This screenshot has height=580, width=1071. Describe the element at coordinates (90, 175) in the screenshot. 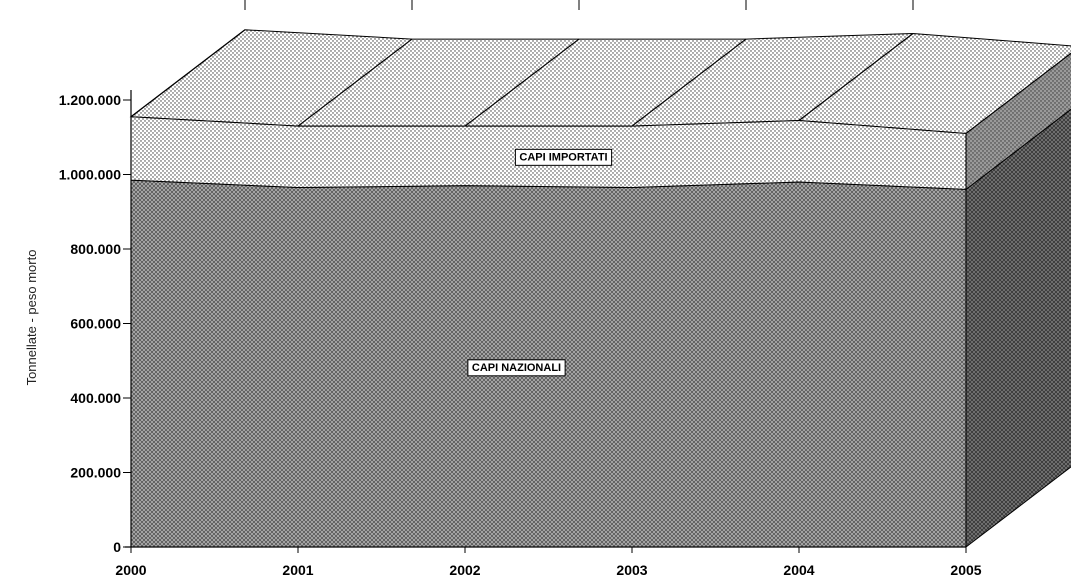

I see `y-tick-label: 1.000.000` at that location.